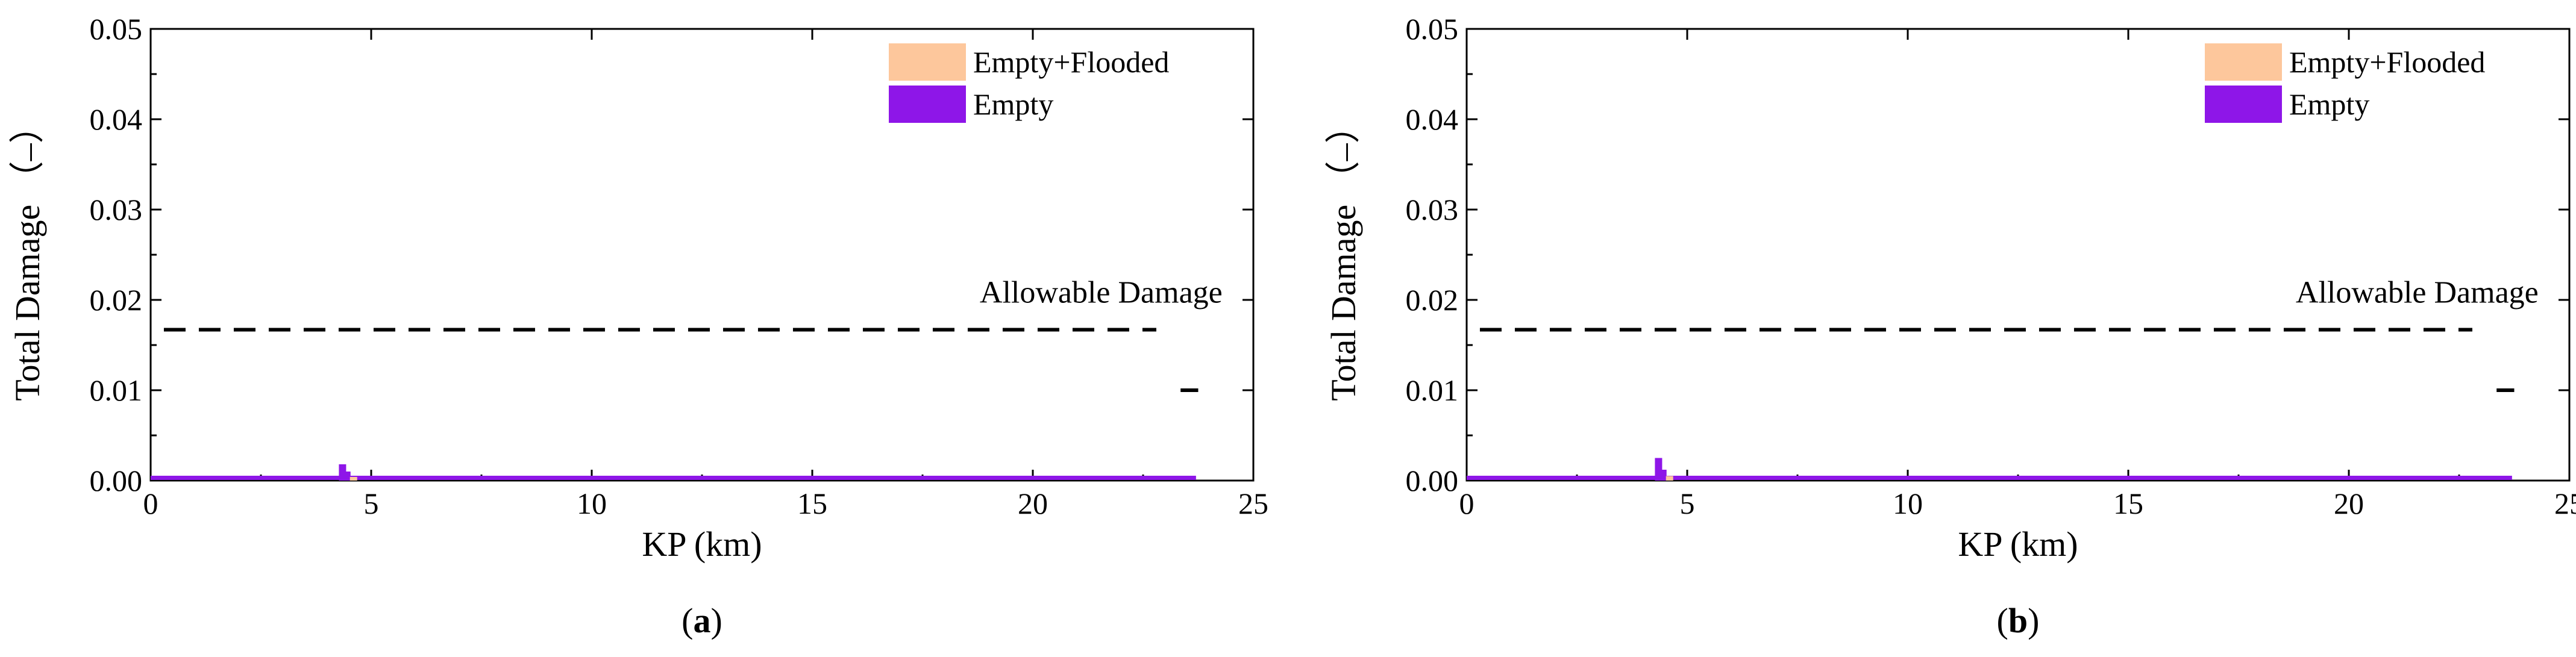  I want to click on caption-letter: a, so click(702, 621).